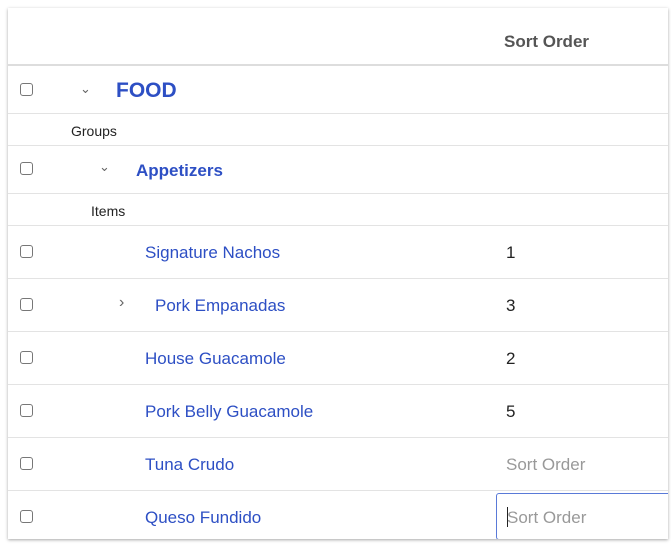 The height and width of the screenshot is (547, 671). What do you see at coordinates (220, 305) in the screenshot?
I see `item-name: Pork Empanadas` at bounding box center [220, 305].